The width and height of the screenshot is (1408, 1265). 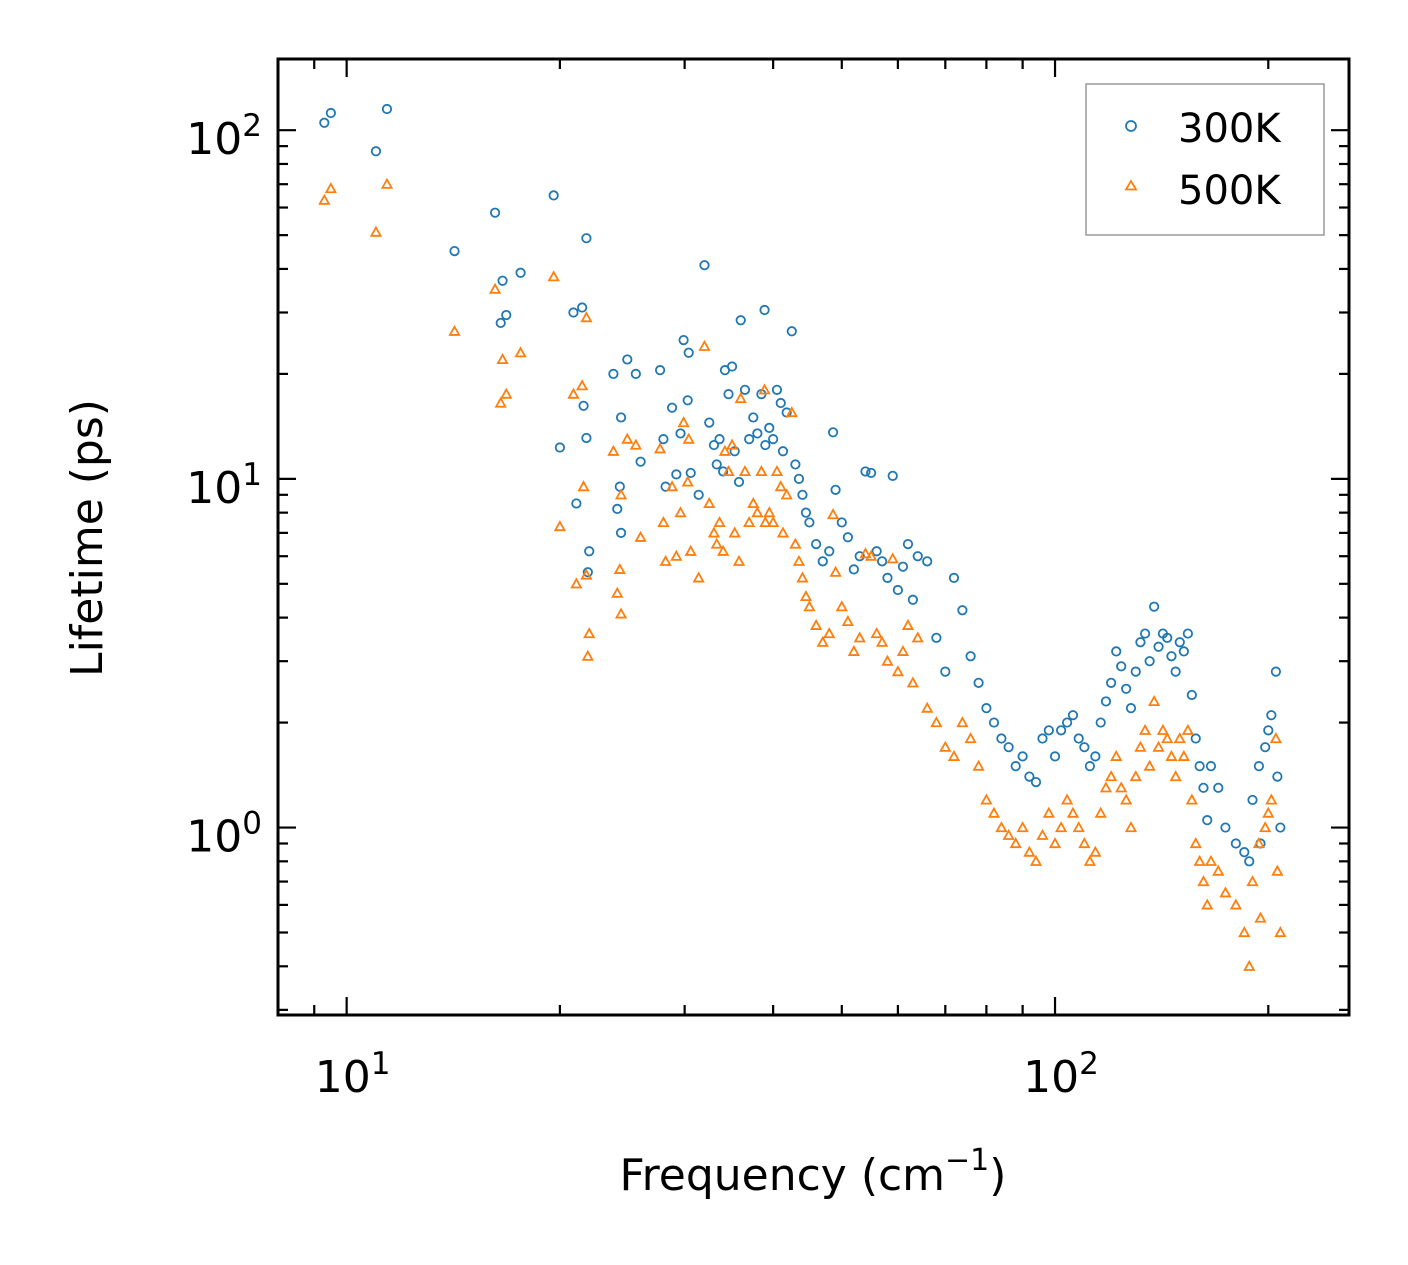 What do you see at coordinates (813, 1172) in the screenshot?
I see `x-axis-label: Frequency (cm−1)` at bounding box center [813, 1172].